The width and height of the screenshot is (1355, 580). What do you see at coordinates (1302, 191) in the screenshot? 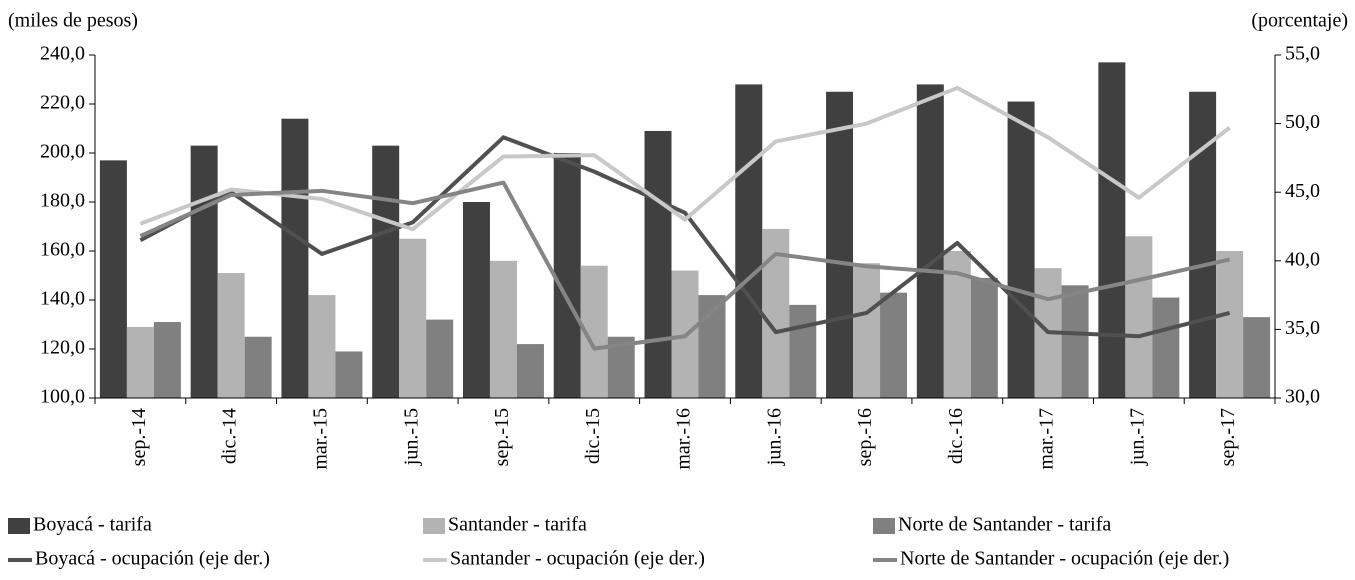
I see `y2-tick-label: 45,0` at bounding box center [1302, 191].